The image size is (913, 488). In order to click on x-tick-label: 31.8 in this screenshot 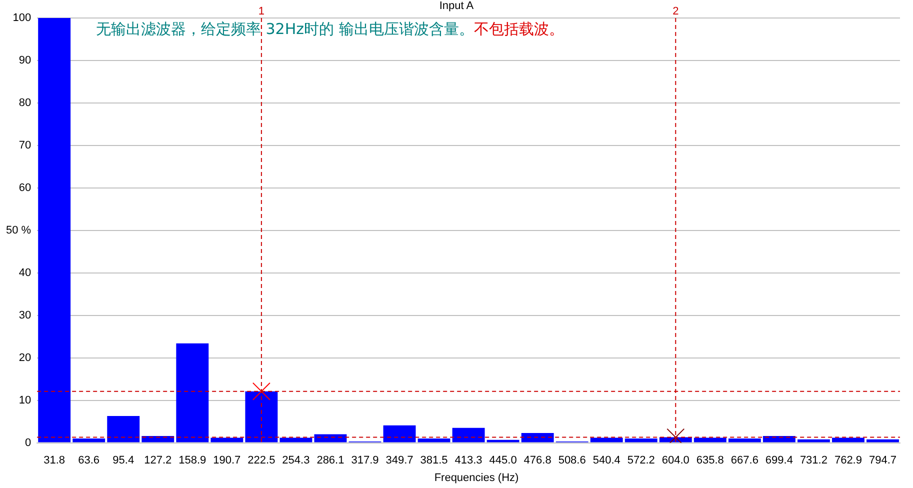, I will do `click(55, 460)`.